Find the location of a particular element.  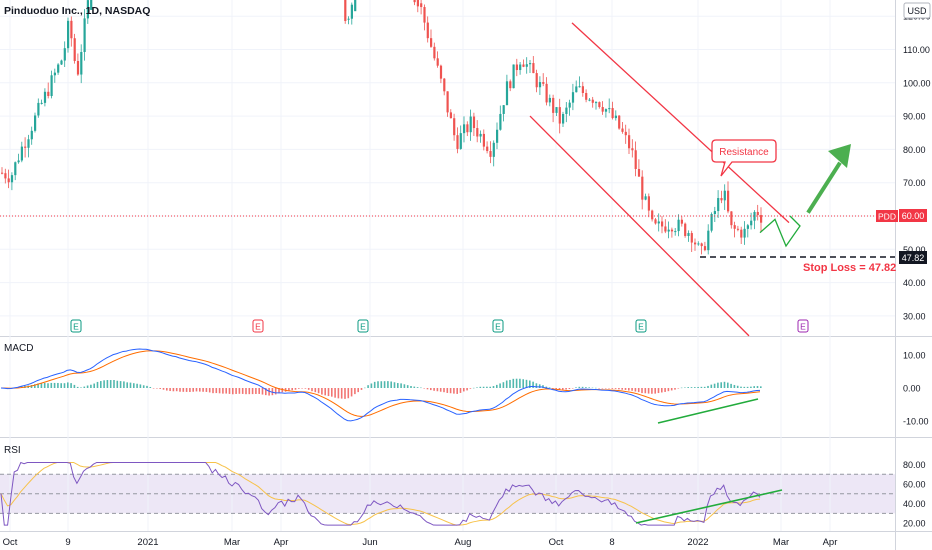

time-tick-label: Apr is located at coordinates (281, 542).